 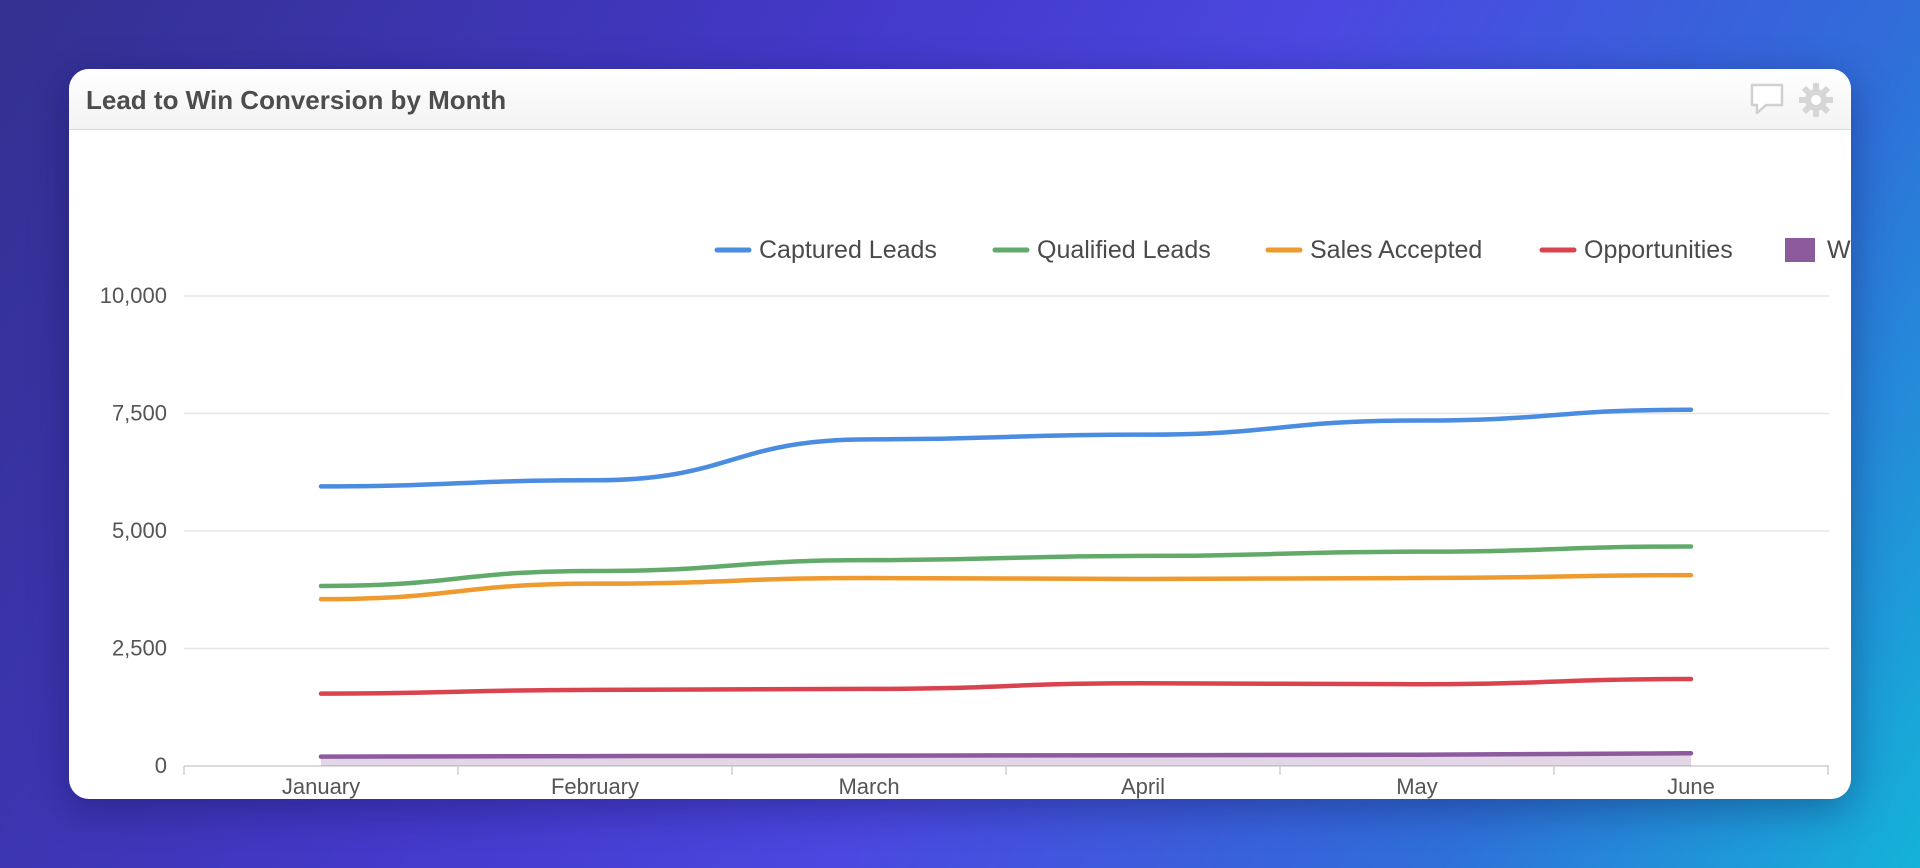 I want to click on y-tick-label: 10,000, so click(x=133, y=295).